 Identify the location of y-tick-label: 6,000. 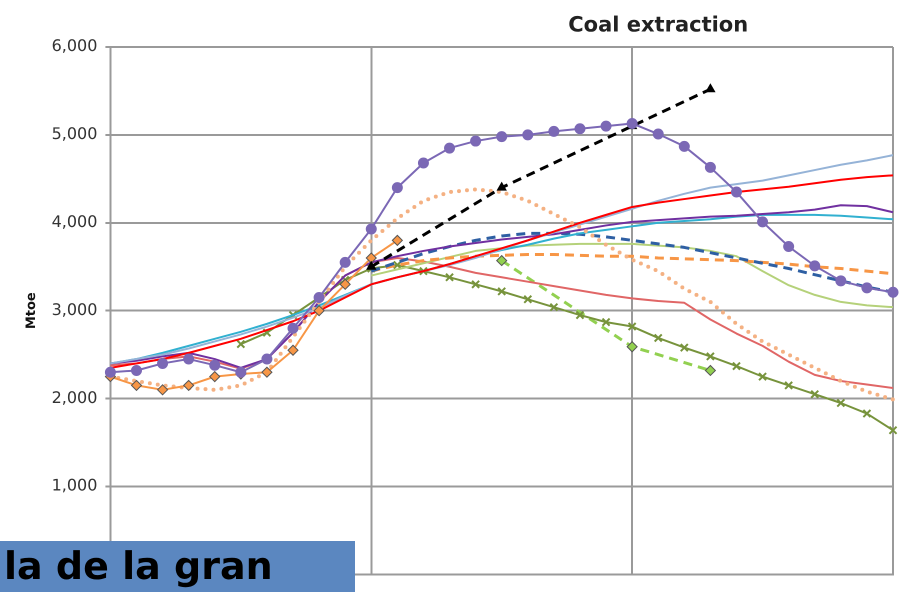
(75, 46).